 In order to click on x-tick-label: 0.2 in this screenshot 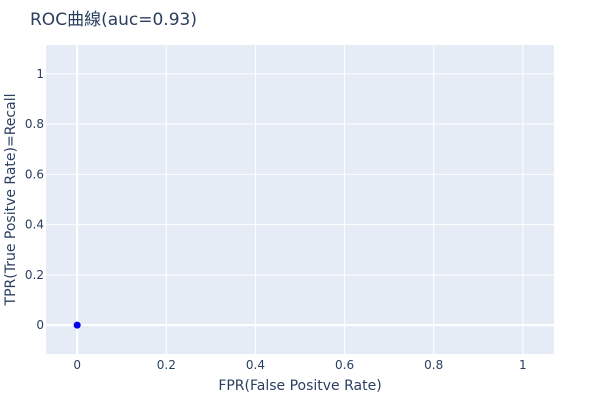, I will do `click(166, 365)`.